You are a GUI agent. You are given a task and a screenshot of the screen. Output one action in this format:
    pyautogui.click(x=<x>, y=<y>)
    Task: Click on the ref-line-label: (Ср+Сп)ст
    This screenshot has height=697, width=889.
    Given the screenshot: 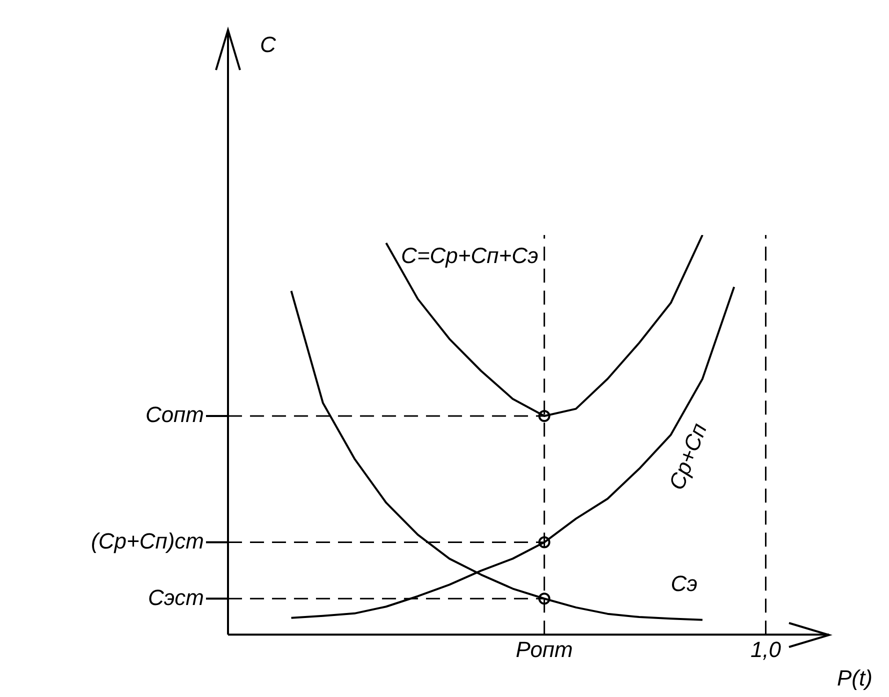 What is the action you would take?
    pyautogui.click(x=147, y=541)
    